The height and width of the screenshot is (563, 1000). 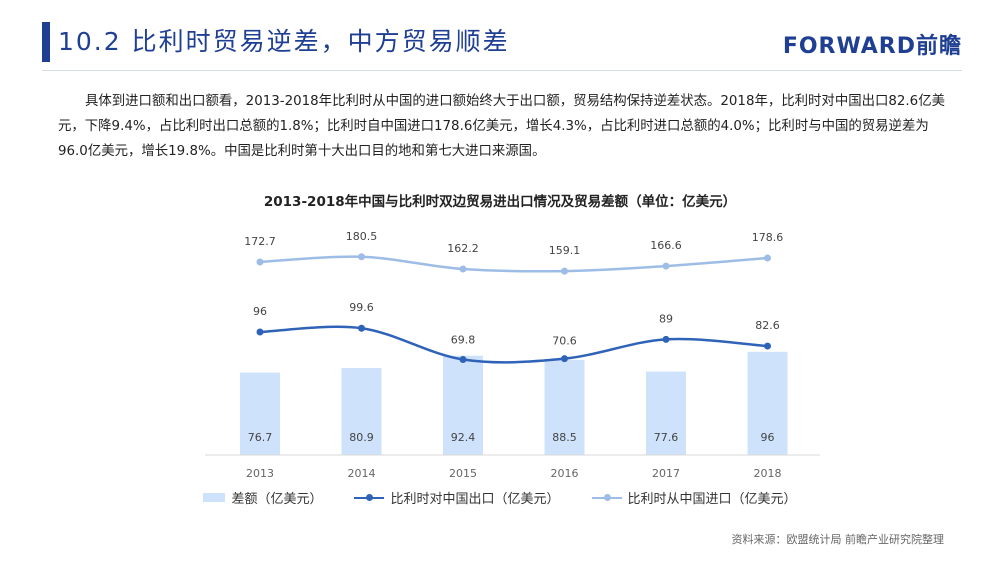 What do you see at coordinates (463, 360) in the screenshot?
I see `export-point-2015` at bounding box center [463, 360].